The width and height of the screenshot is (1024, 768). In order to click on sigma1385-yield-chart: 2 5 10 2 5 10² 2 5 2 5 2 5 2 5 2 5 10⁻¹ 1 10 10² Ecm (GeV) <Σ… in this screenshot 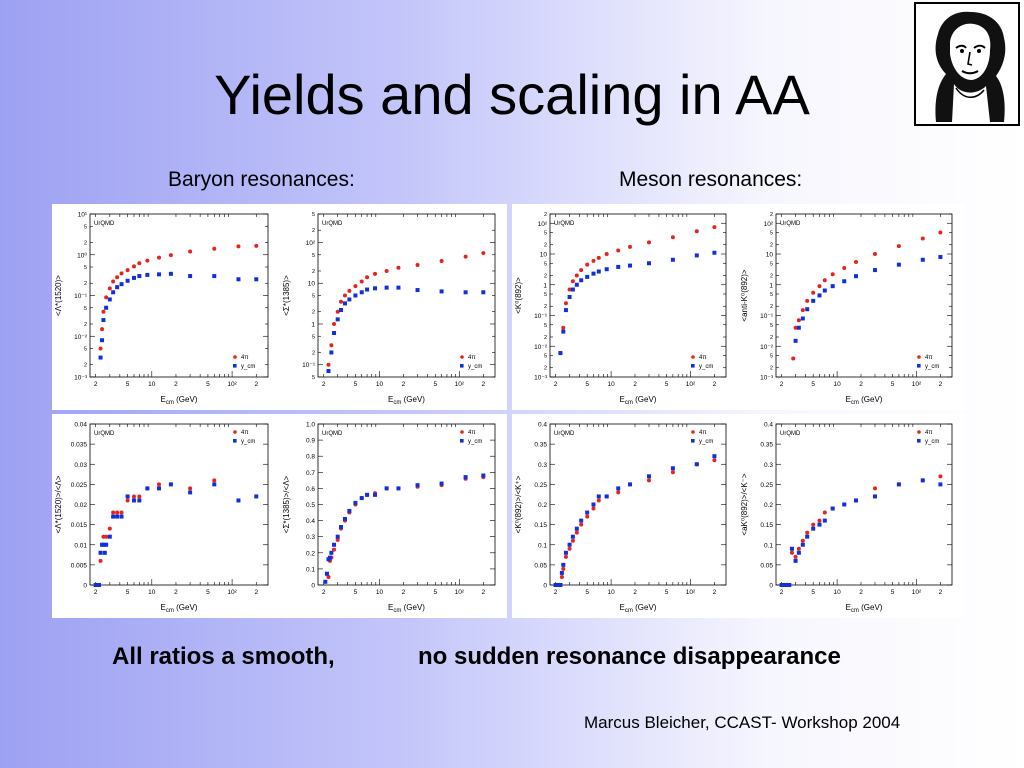, I will do `click(389, 309)`.